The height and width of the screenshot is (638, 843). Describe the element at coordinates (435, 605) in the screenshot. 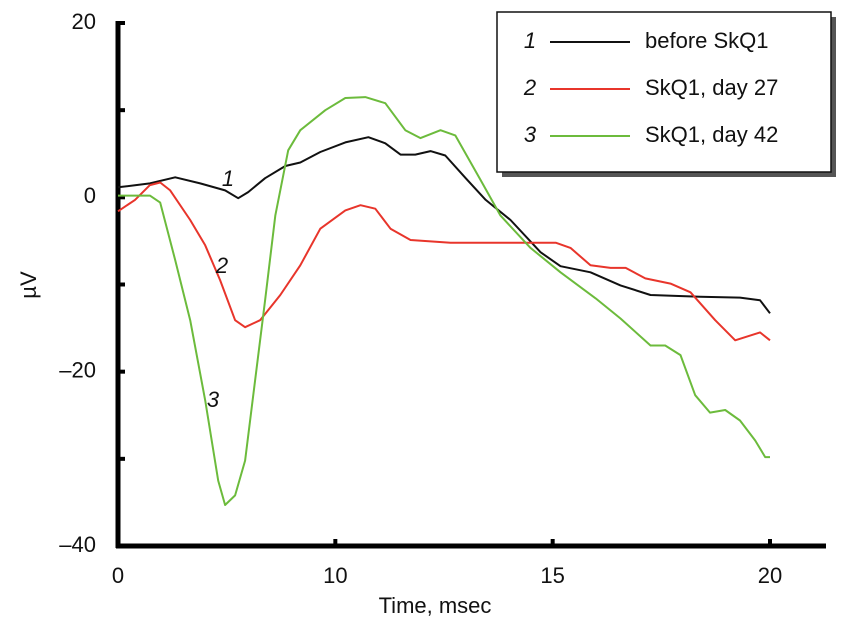

I see `x-axis-label: Time, msec` at that location.